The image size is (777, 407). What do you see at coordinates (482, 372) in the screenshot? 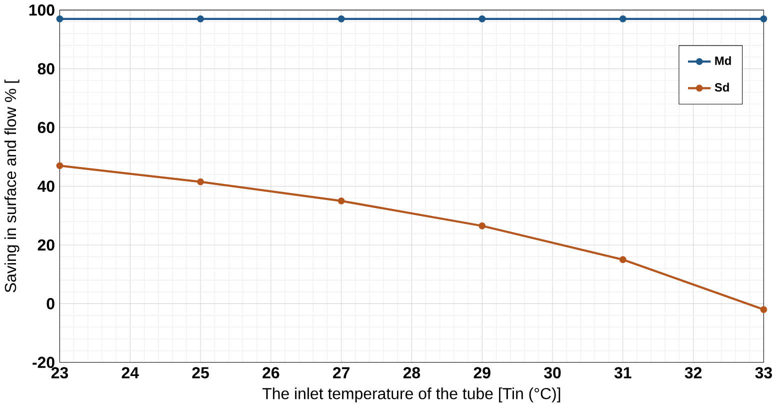
I see `x-tick-label: 29` at bounding box center [482, 372].